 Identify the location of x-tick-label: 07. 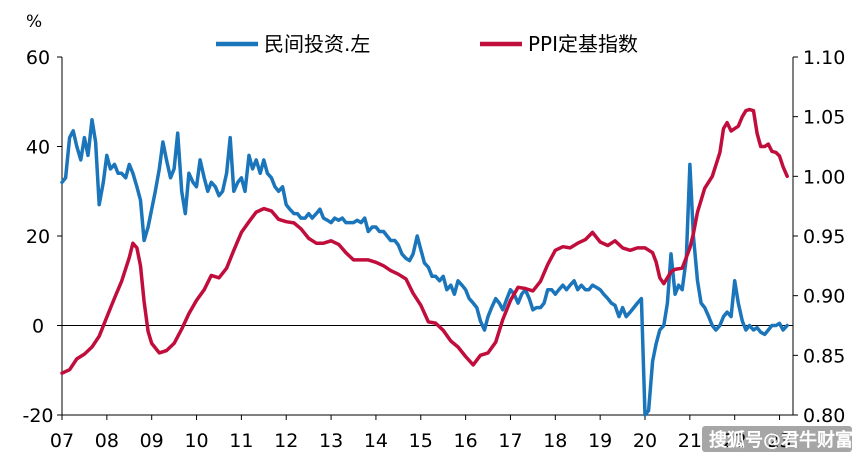
(62, 441).